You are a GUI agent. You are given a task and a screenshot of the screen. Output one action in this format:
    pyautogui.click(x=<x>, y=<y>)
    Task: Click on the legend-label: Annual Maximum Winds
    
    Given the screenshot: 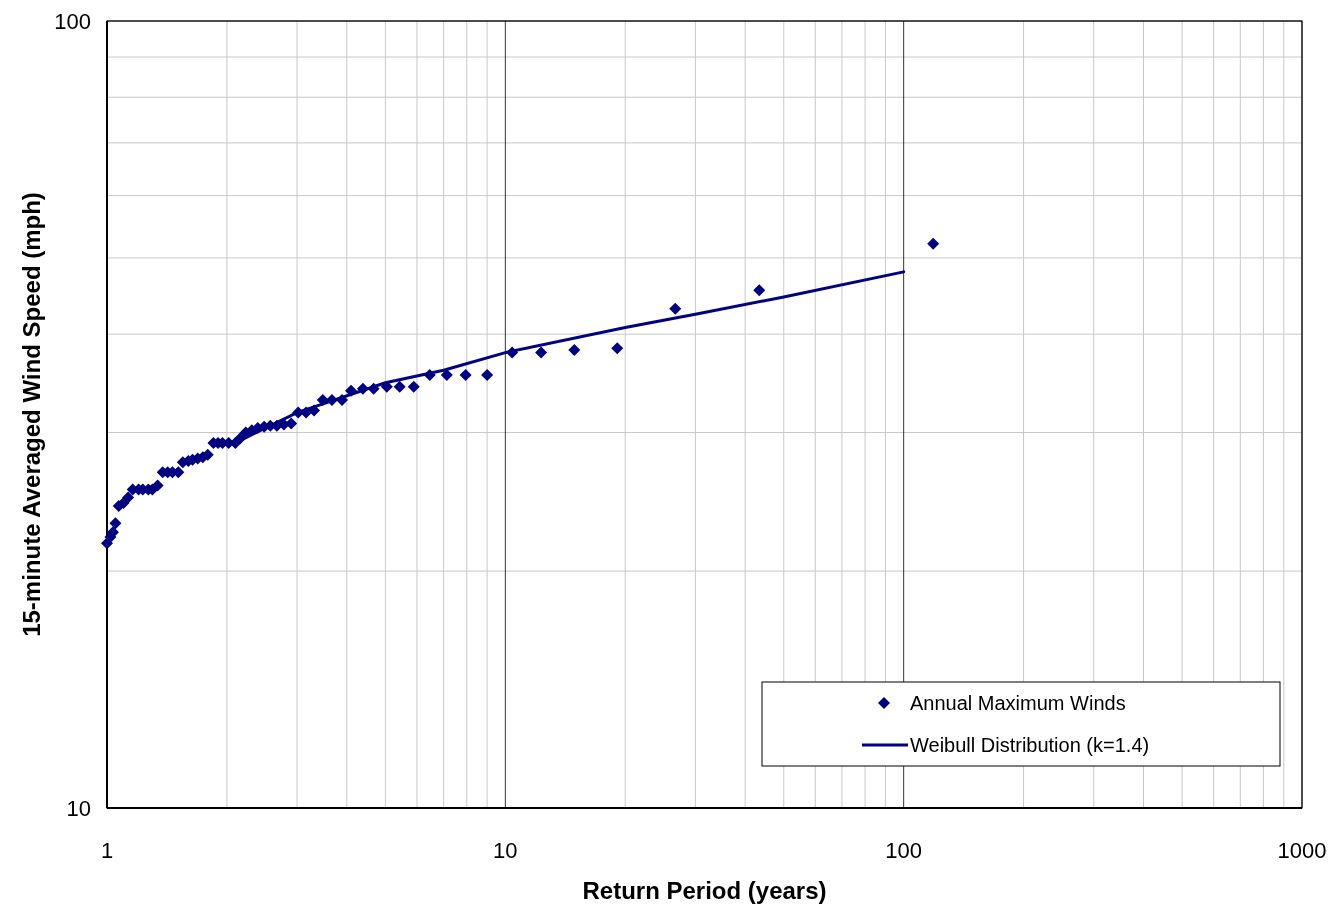 What is the action you would take?
    pyautogui.click(x=1018, y=703)
    